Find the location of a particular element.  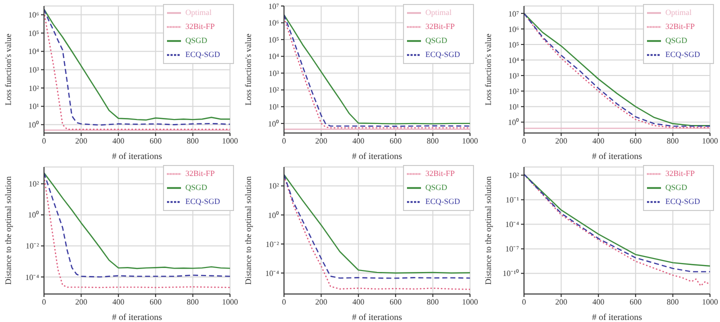

y-tick-label: 10⁻¹ is located at coordinates (513, 200).